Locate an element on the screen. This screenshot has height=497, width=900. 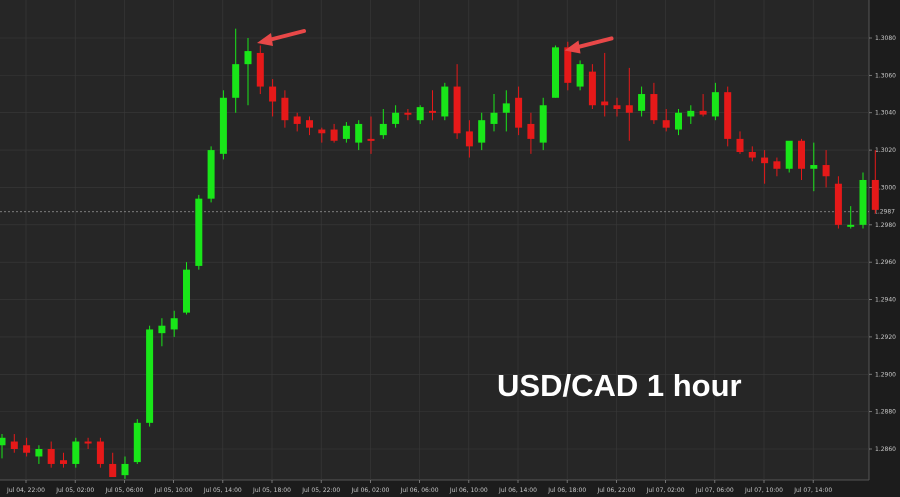
y-tick-label: 1.3020 is located at coordinates (885, 150).